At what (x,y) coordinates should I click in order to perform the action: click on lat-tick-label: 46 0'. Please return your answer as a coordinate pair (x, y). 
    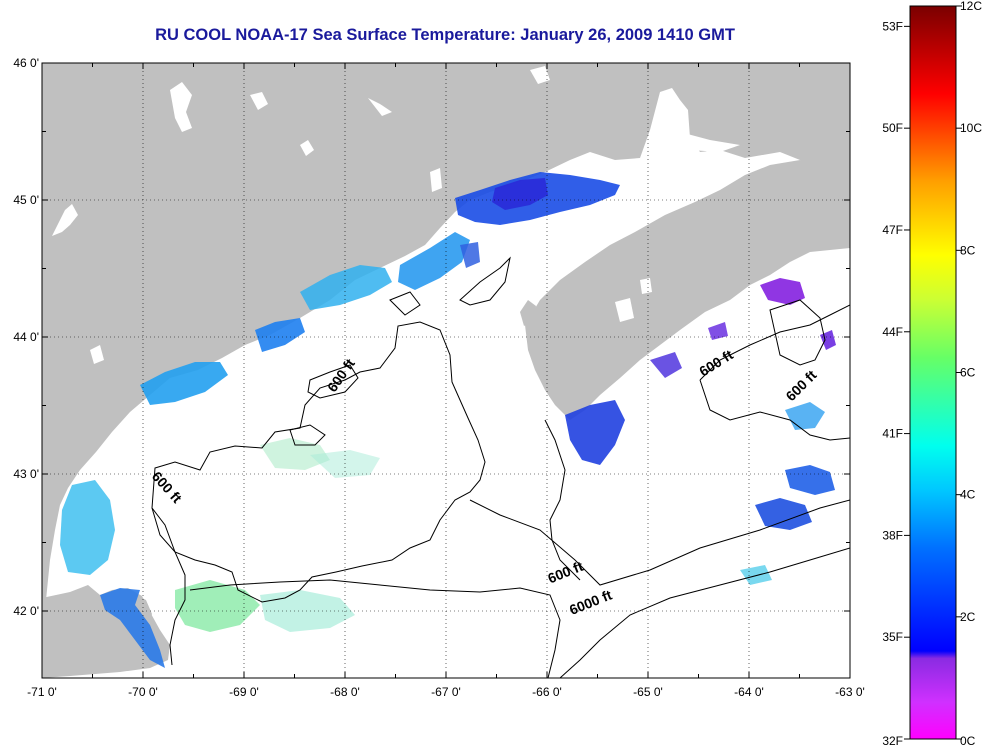
    Looking at the image, I should click on (26, 63).